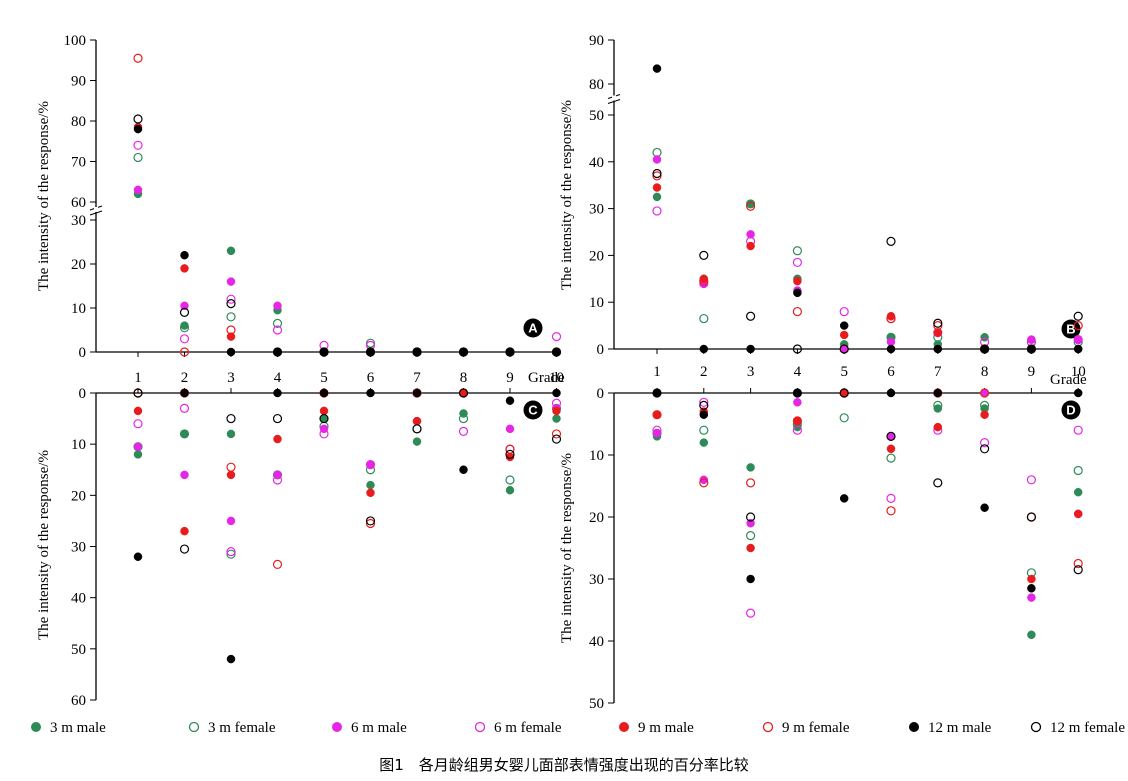 This screenshot has height=781, width=1128. What do you see at coordinates (78, 728) in the screenshot?
I see `legend-label: 3 m male` at bounding box center [78, 728].